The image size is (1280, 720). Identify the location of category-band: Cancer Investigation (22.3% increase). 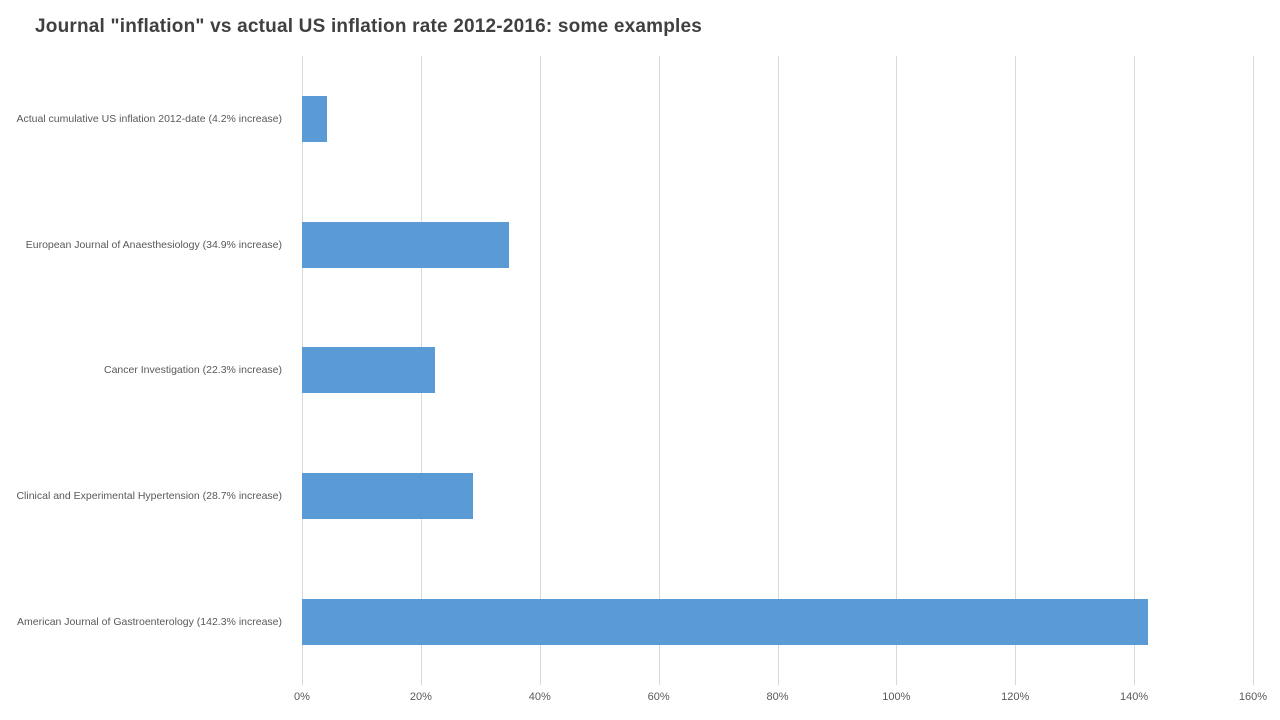
(146, 371).